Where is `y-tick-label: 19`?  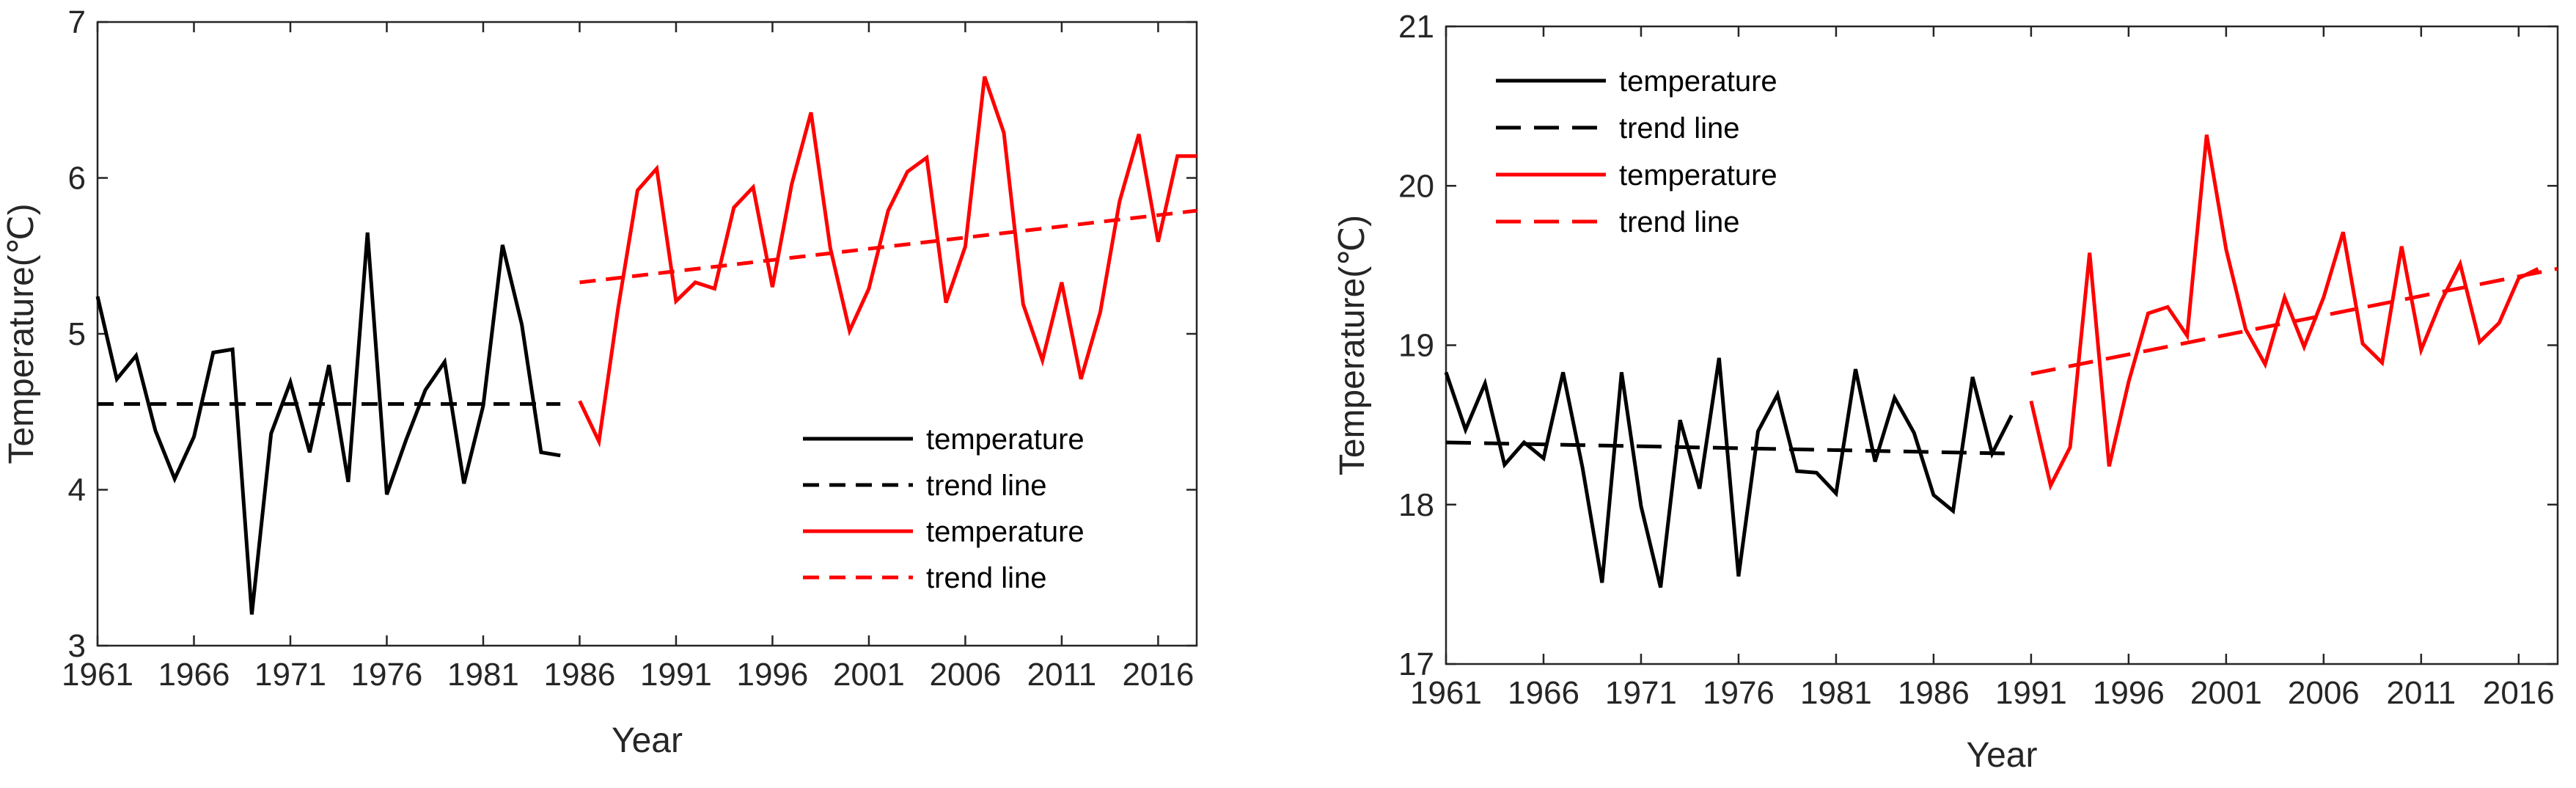
y-tick-label: 19 is located at coordinates (1416, 346).